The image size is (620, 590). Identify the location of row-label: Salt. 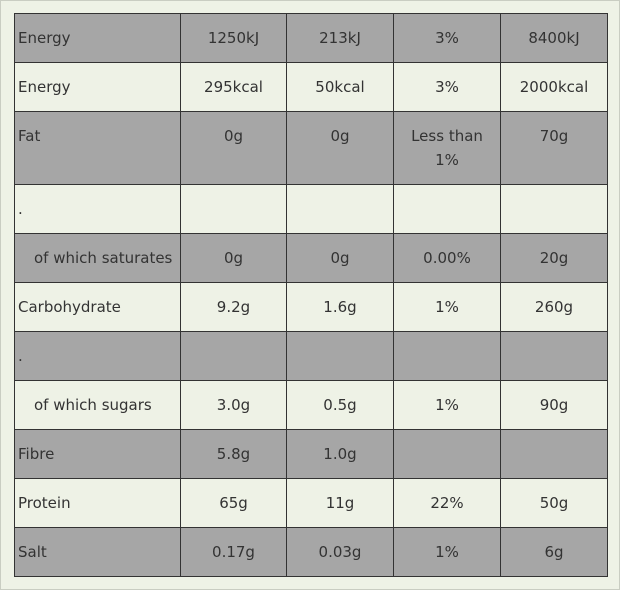
(97, 552).